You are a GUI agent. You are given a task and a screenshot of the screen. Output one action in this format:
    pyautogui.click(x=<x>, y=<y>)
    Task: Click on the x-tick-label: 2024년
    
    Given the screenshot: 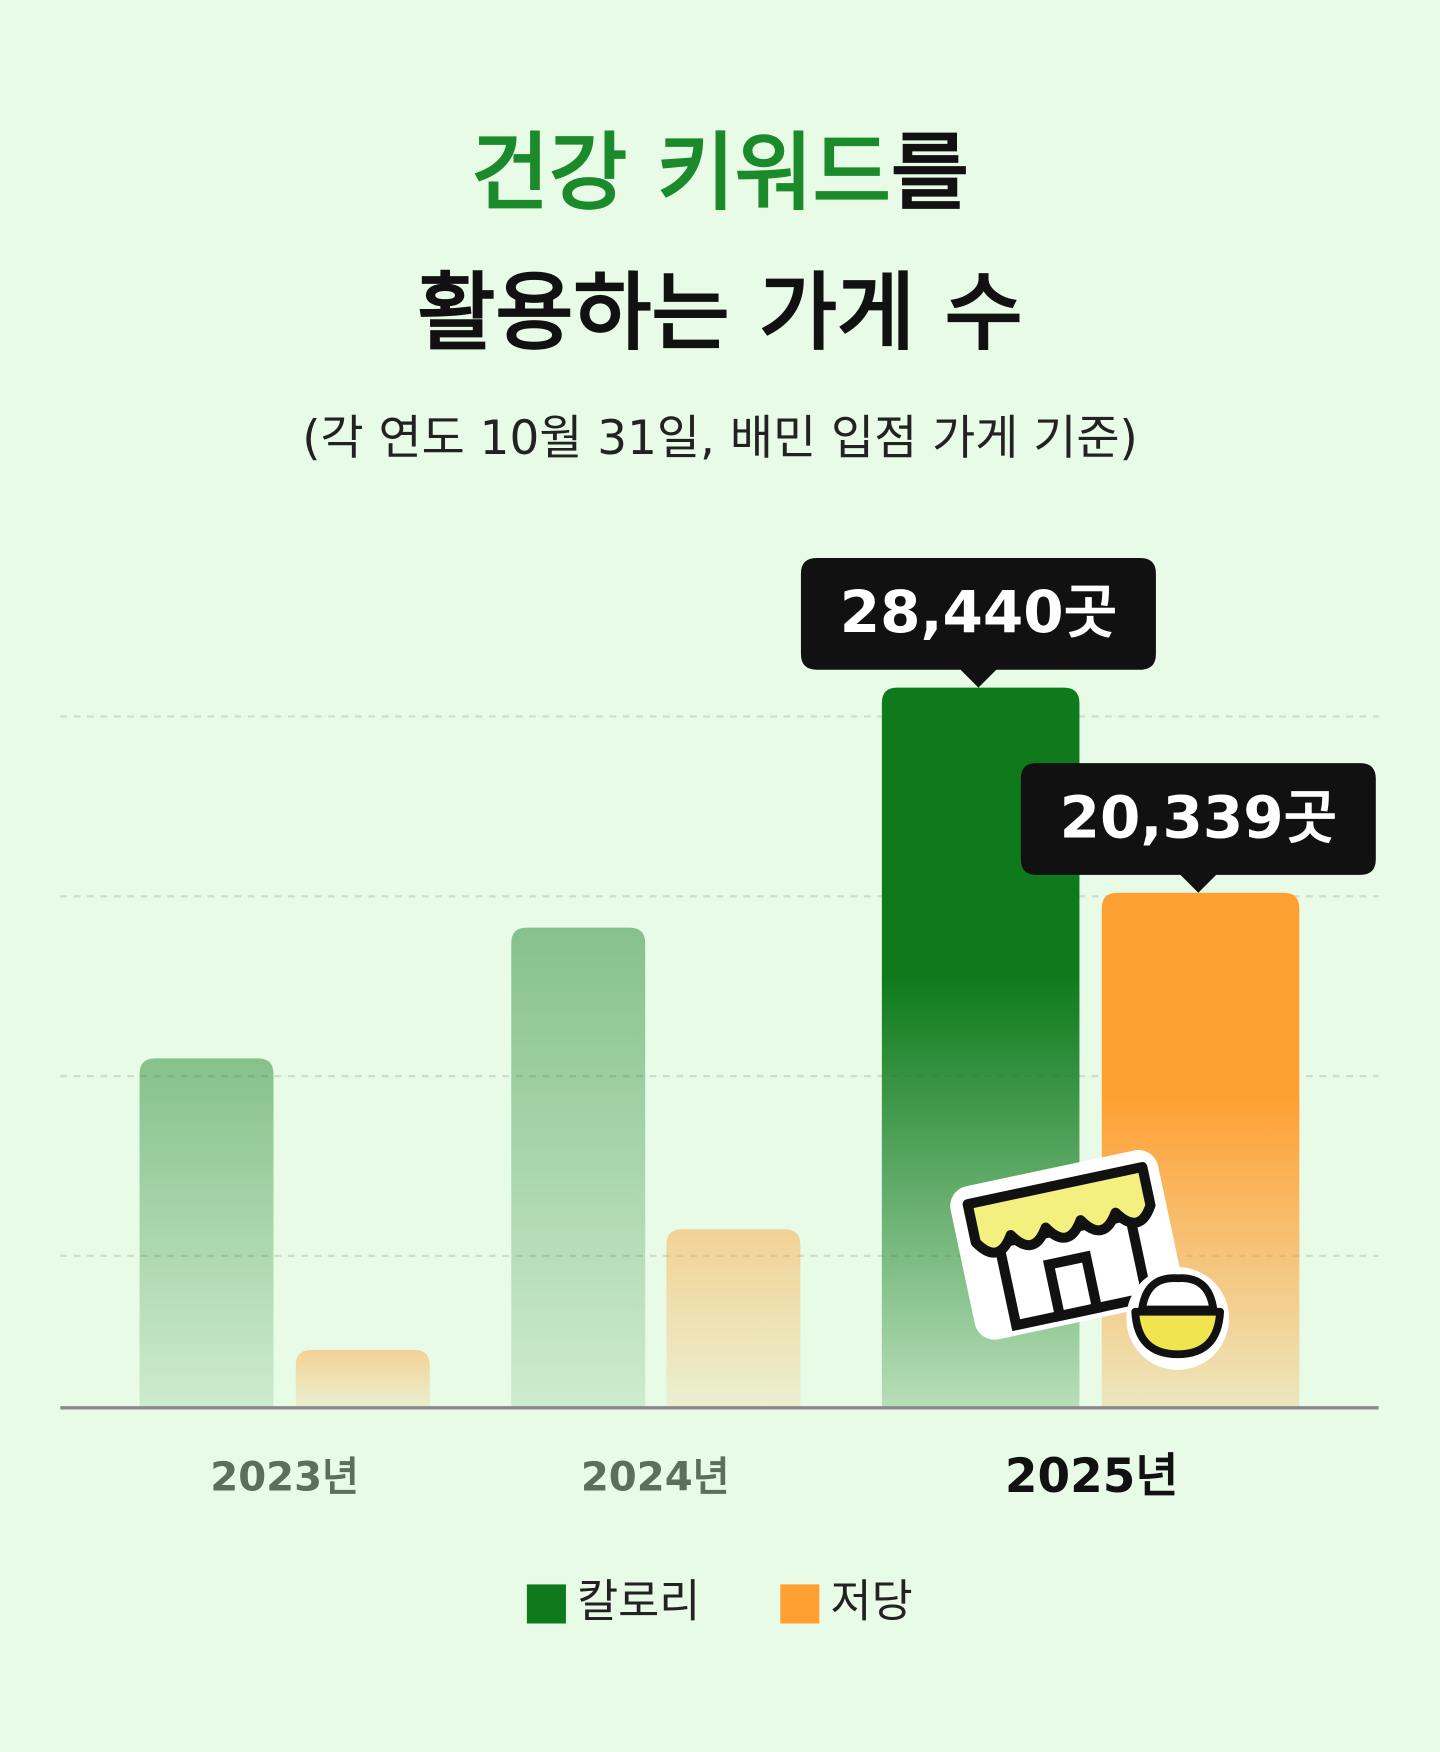 What is the action you would take?
    pyautogui.click(x=655, y=1477)
    